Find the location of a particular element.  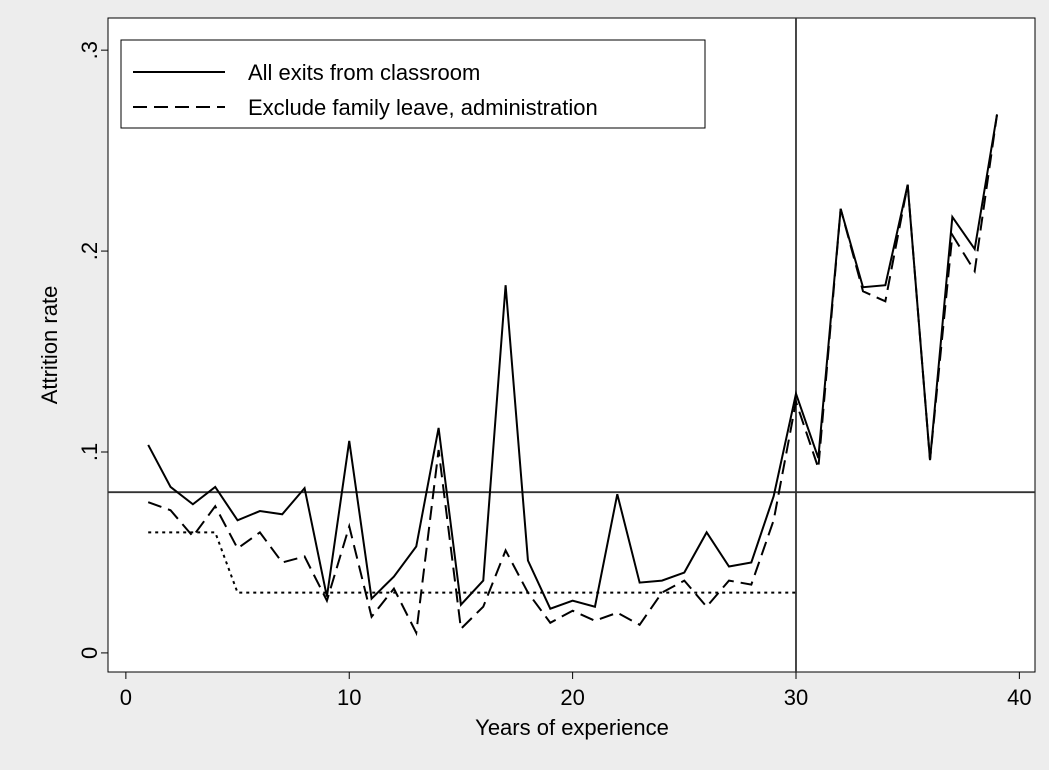

y-tick-label: .2 is located at coordinates (89, 251).